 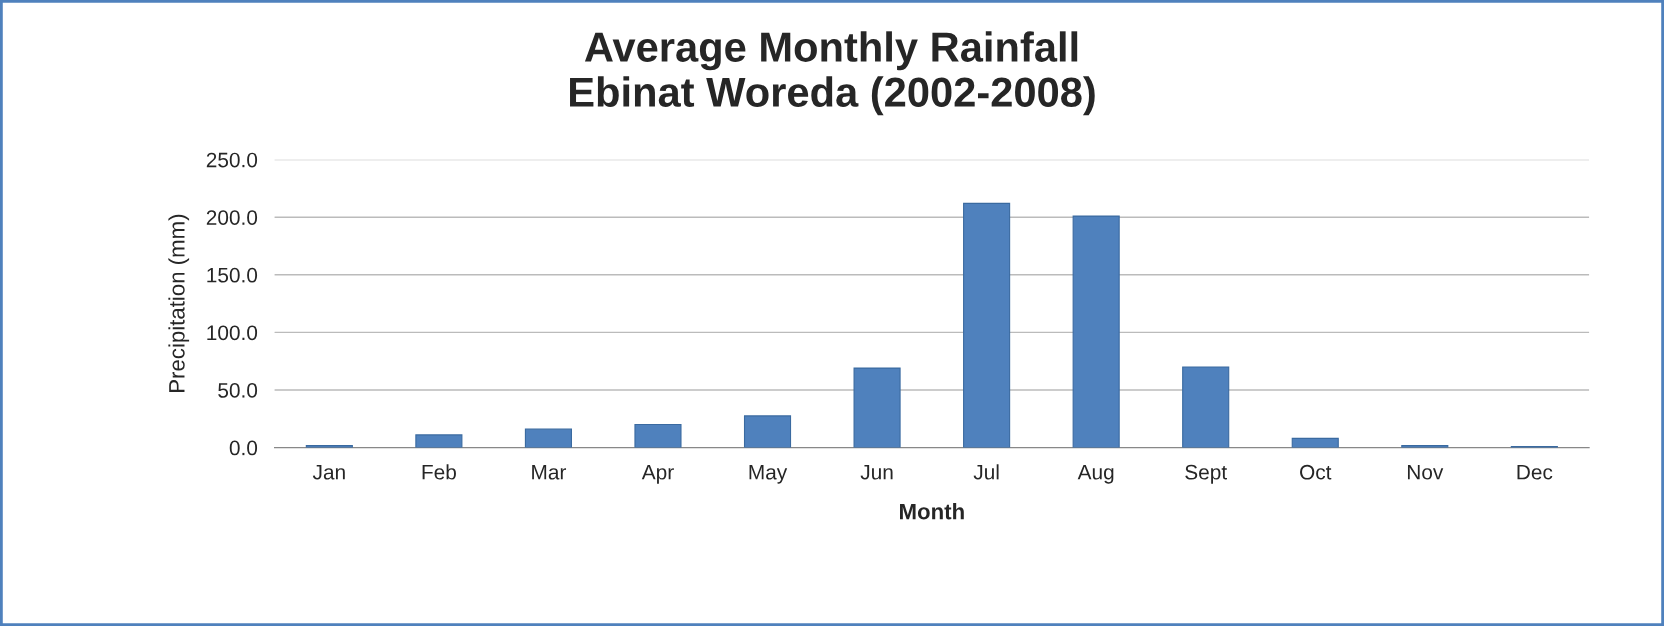 I want to click on y-tick-label: 150.0, so click(x=232, y=275).